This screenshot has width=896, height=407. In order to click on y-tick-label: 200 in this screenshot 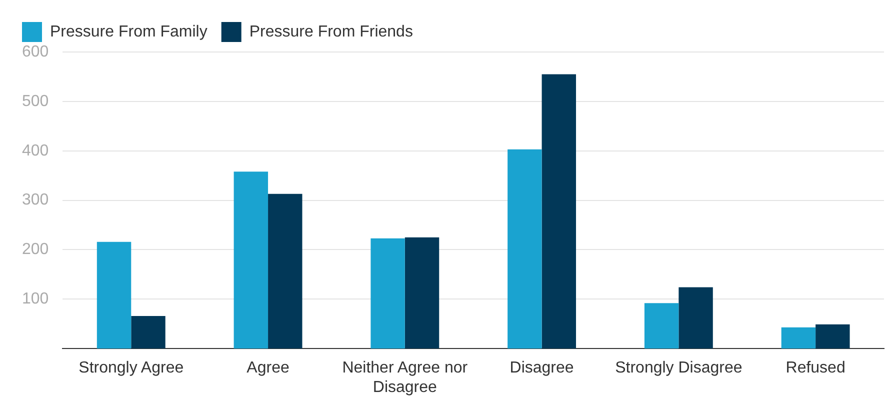, I will do `click(35, 249)`.